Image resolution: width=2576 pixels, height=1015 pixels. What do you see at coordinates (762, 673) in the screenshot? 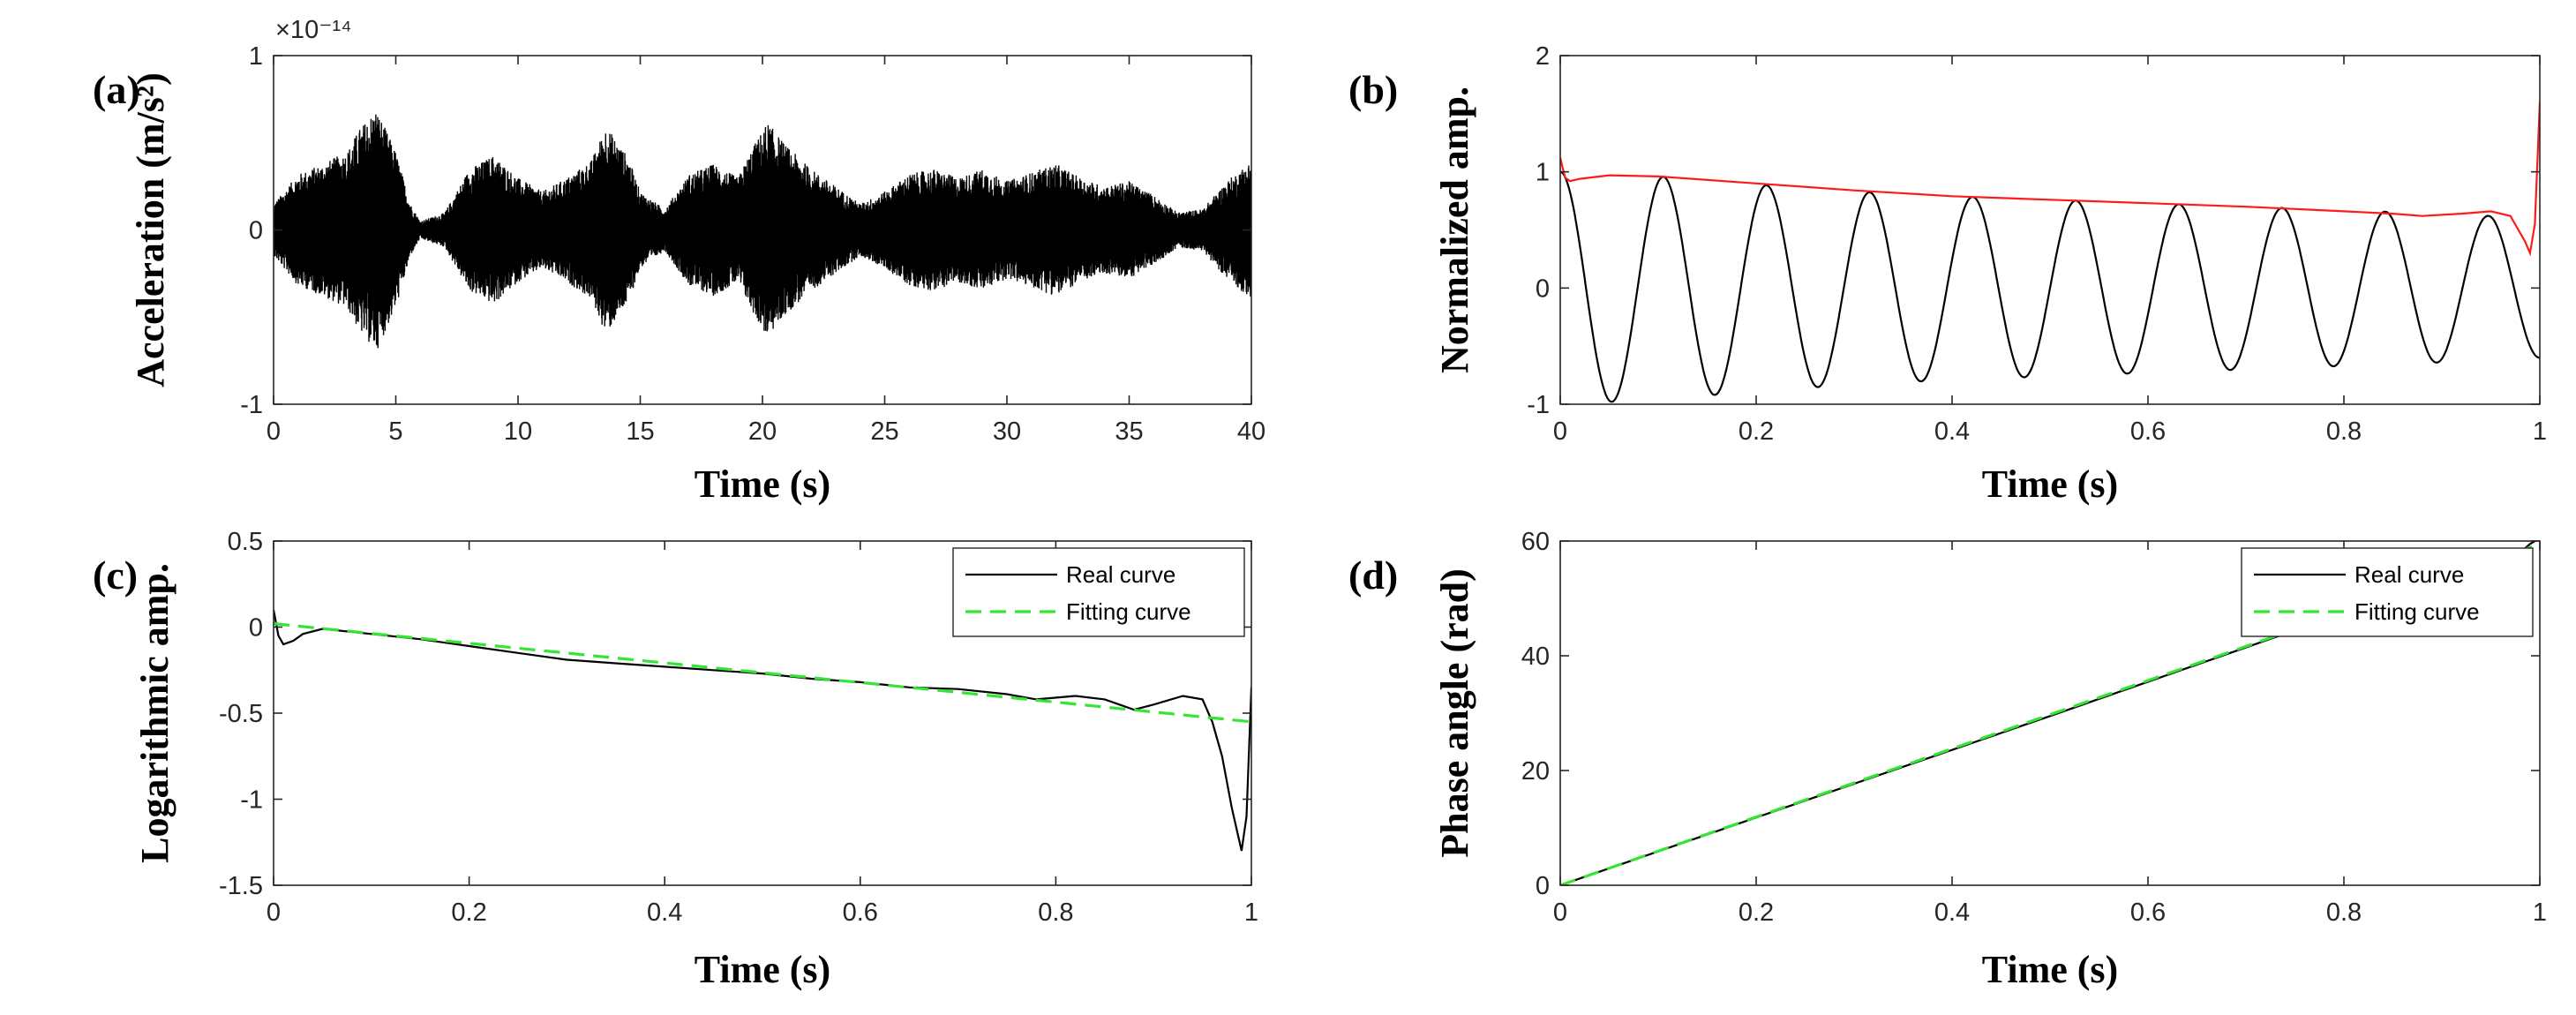
I see `series-fitting-curve` at bounding box center [762, 673].